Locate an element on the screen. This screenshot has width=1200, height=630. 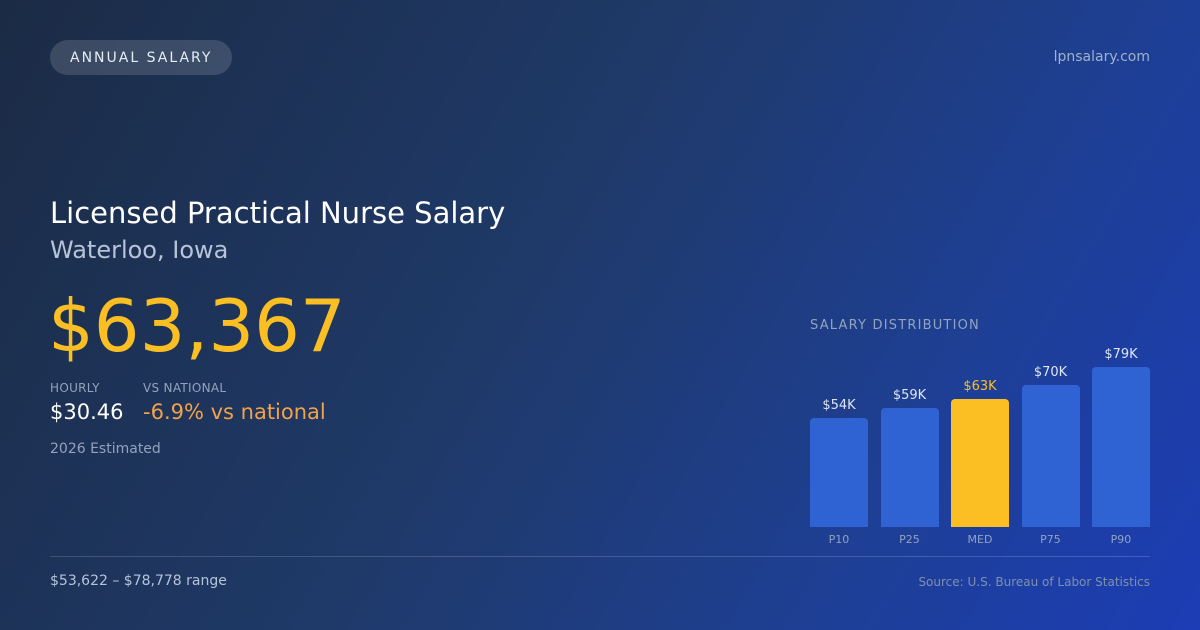
bar-p90 is located at coordinates (1121, 447).